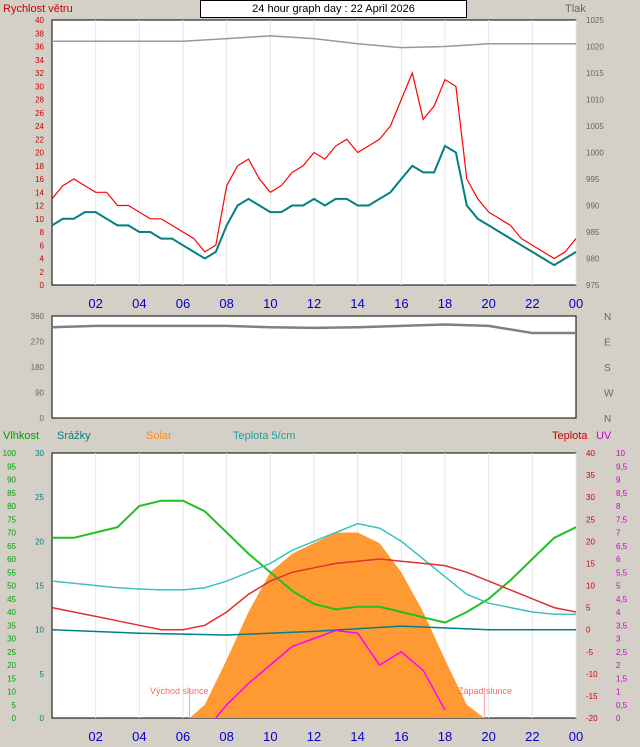  What do you see at coordinates (314, 736) in the screenshot?
I see `climate-xtick: 12` at bounding box center [314, 736].